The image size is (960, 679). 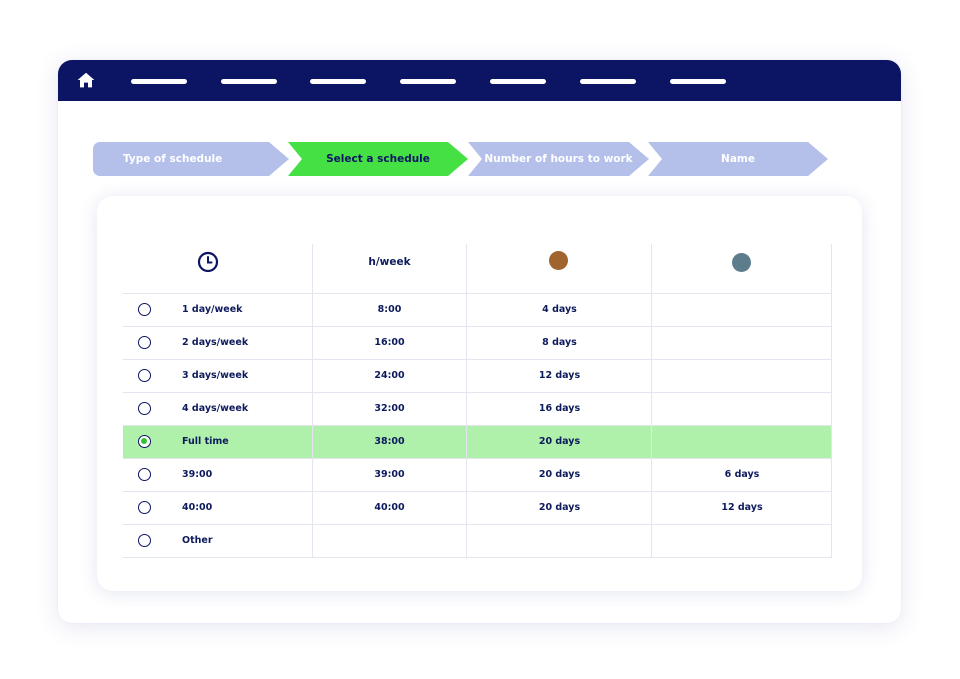 I want to click on row-hours: 16:00, so click(x=389, y=342).